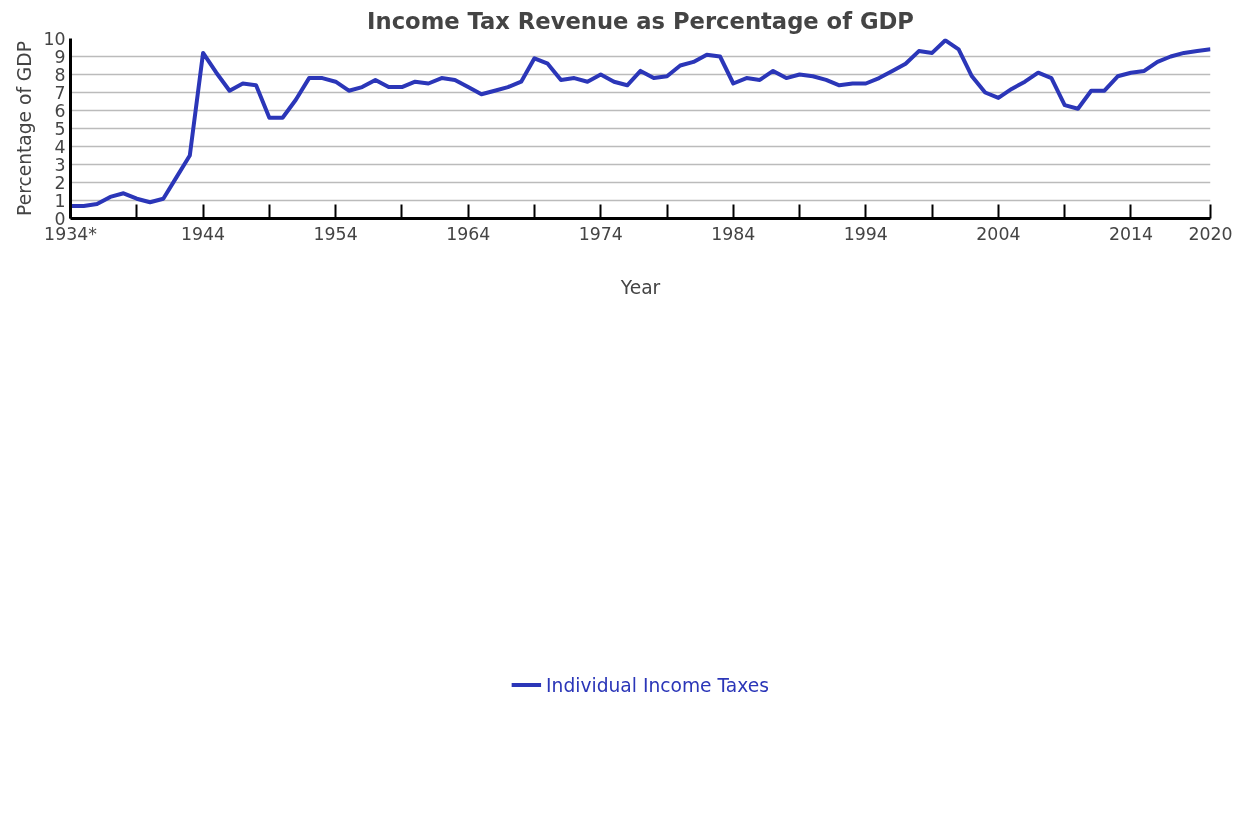  What do you see at coordinates (600, 233) in the screenshot?
I see `x-tick-label: 1974` at bounding box center [600, 233].